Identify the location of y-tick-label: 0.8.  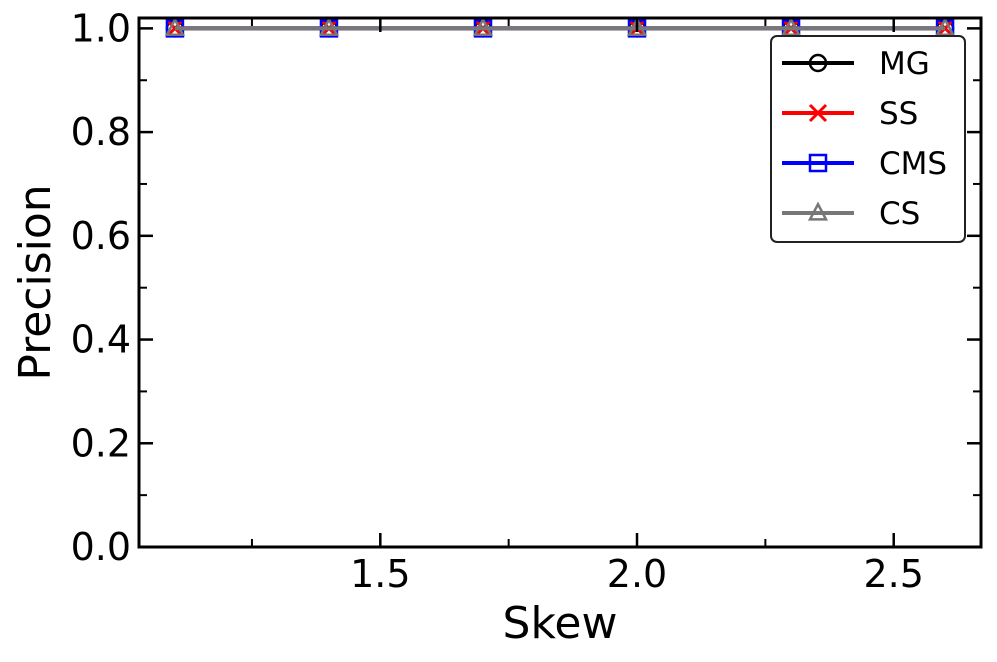
(101, 132).